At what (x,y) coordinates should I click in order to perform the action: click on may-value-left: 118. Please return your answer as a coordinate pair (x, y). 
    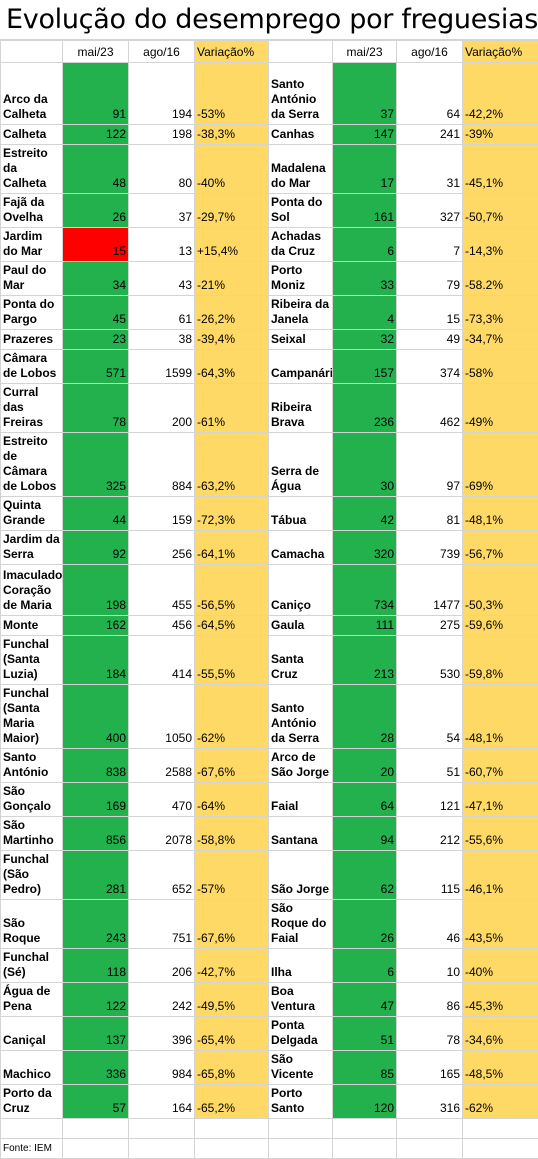
    Looking at the image, I should click on (96, 966).